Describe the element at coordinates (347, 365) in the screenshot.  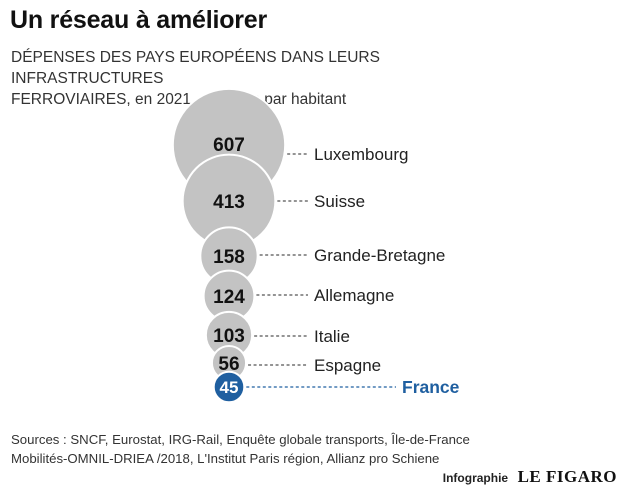
I see `country-label-espagne: Espagne` at that location.